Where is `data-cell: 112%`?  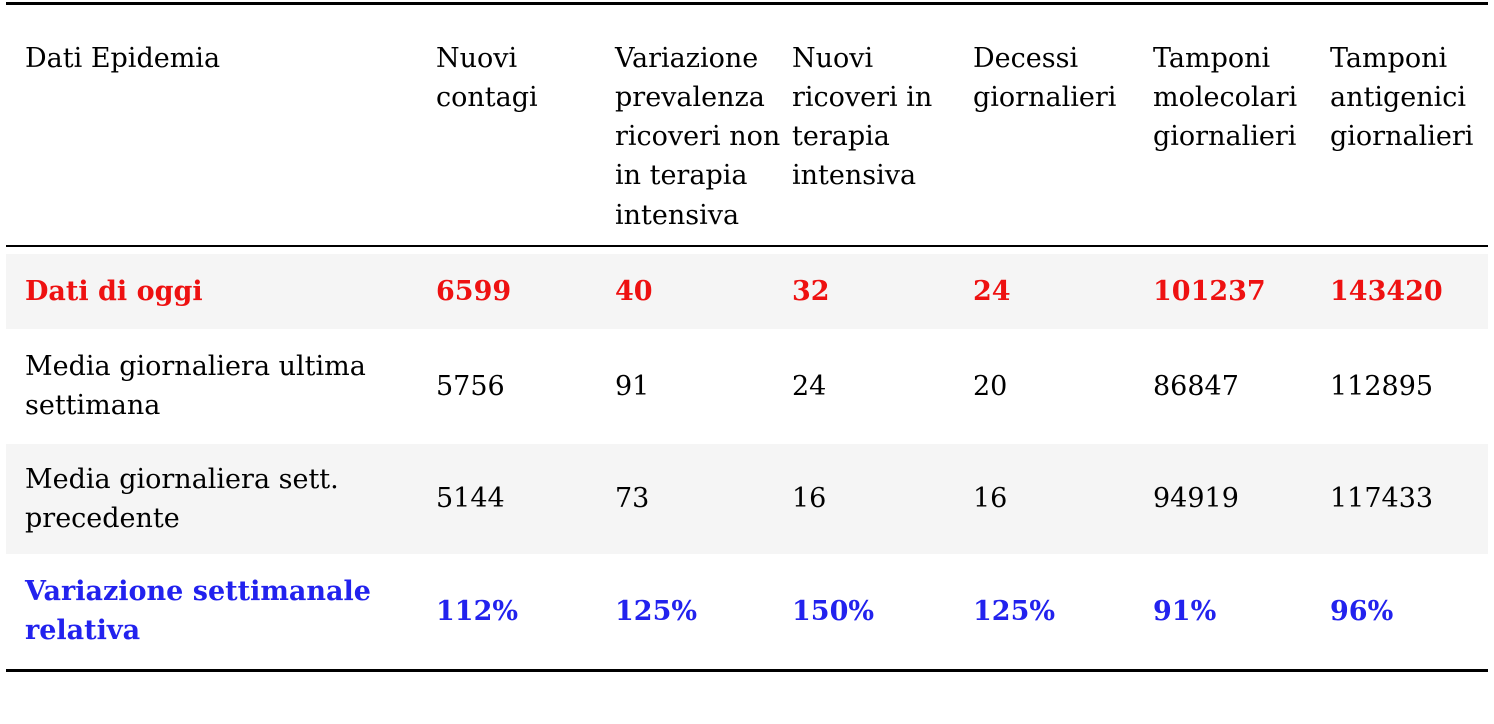 data-cell: 112% is located at coordinates (477, 611).